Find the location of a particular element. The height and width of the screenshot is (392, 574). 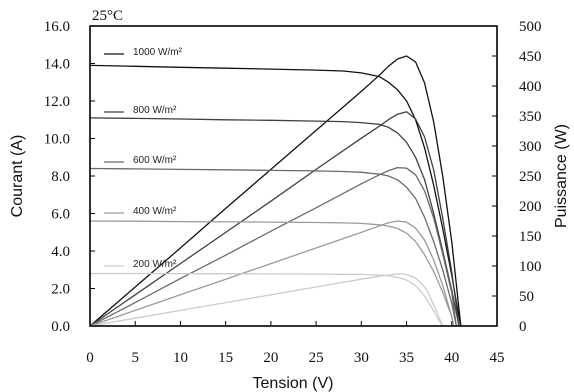

x-tick-label: 10 is located at coordinates (180, 358).